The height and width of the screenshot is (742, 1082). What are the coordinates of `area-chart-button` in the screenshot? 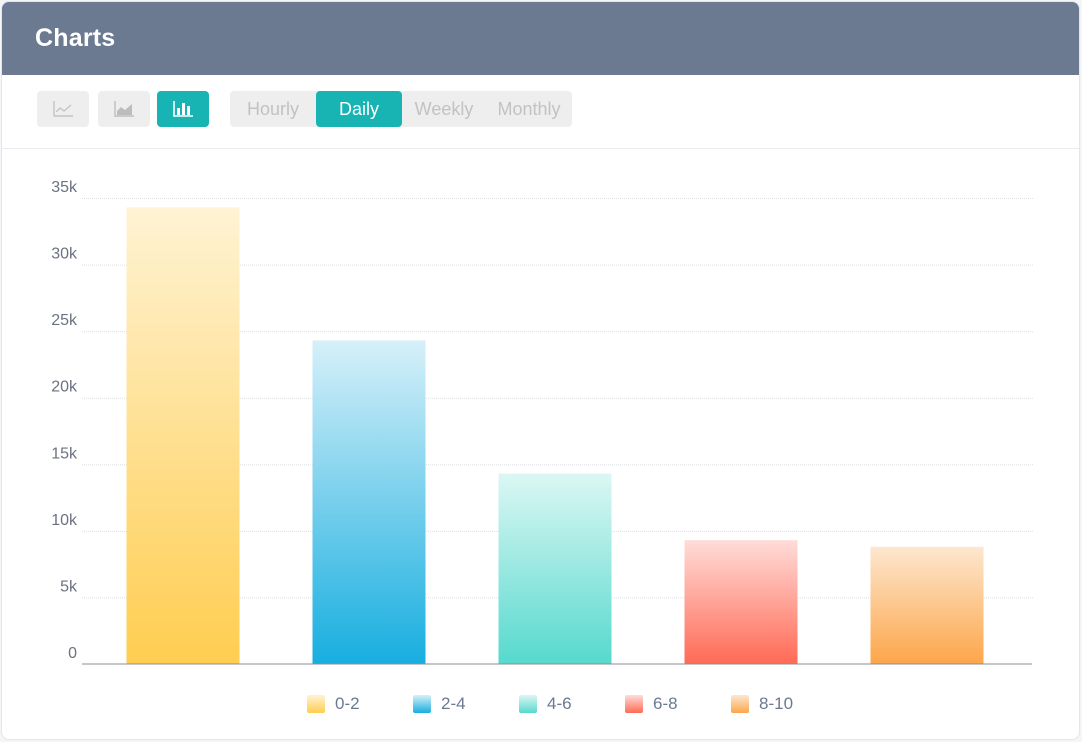 It's located at (124, 109).